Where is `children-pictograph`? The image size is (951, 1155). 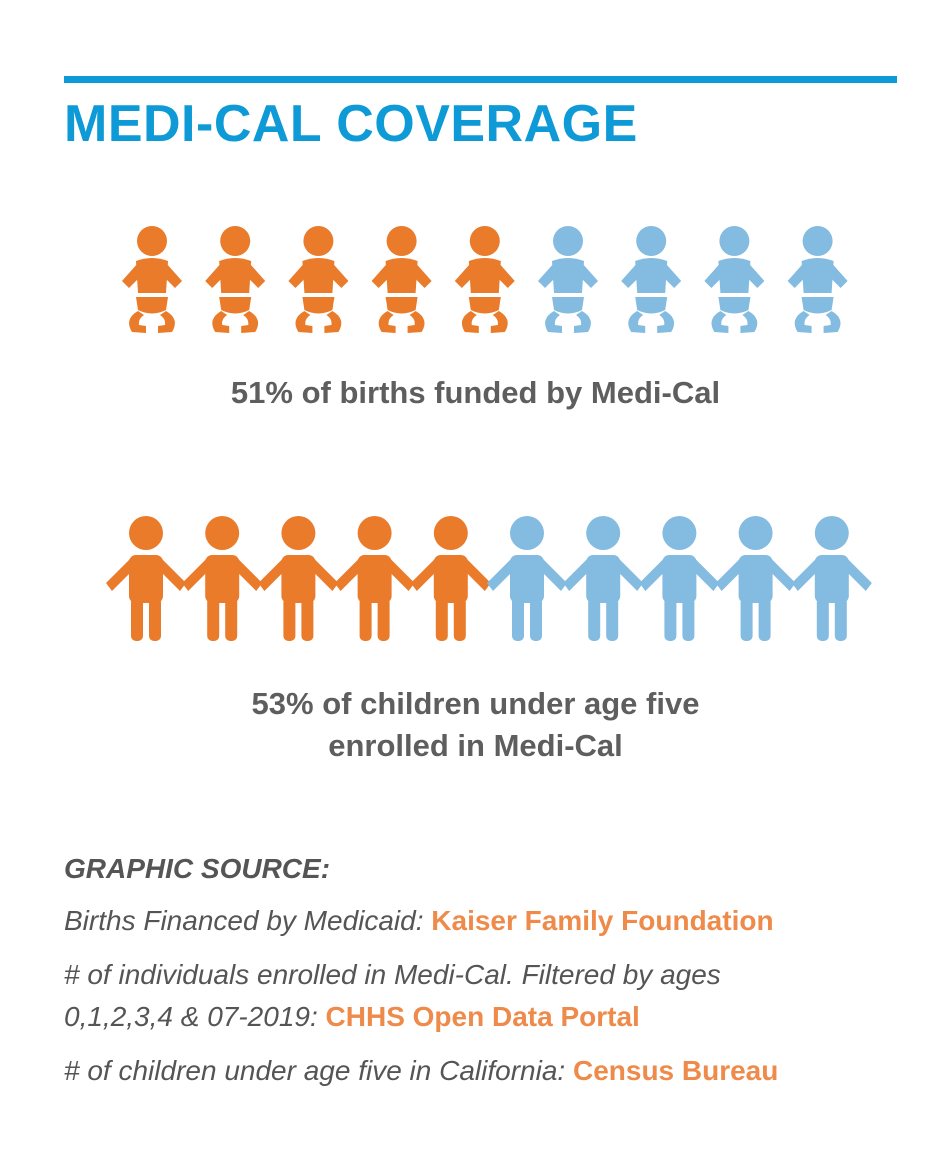 children-pictograph is located at coordinates (489, 578).